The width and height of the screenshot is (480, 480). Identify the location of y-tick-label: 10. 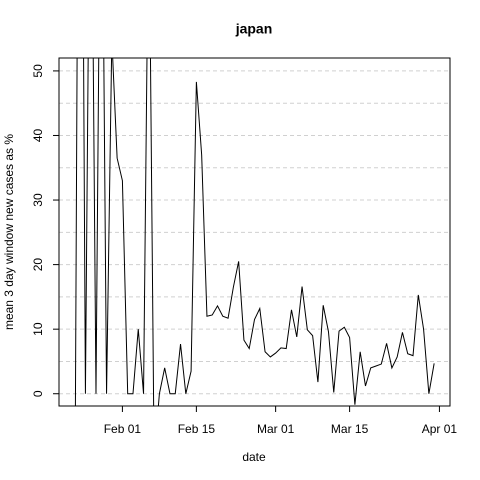
(38, 329).